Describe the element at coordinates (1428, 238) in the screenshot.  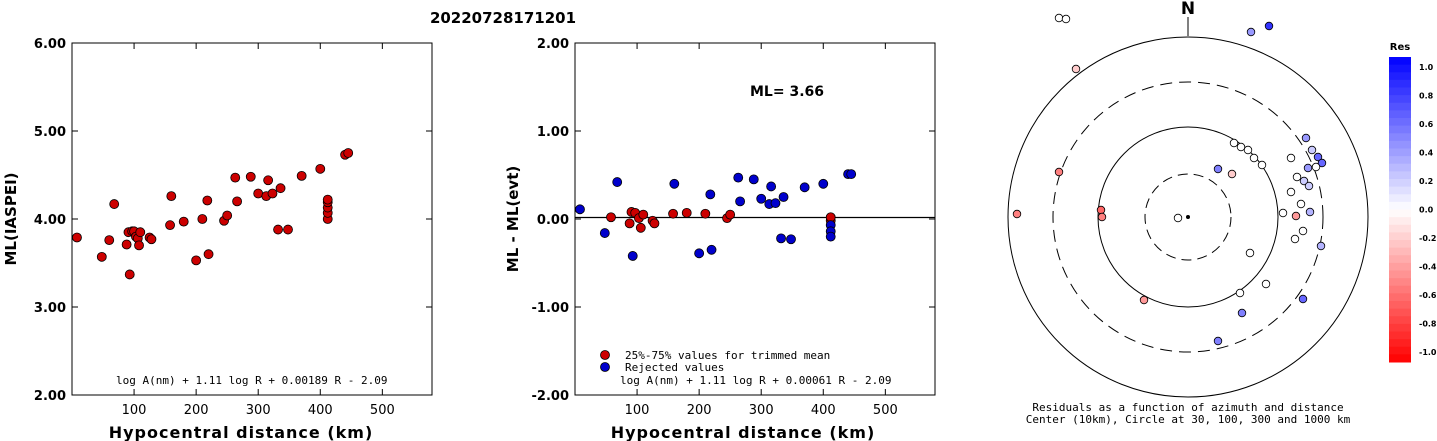
I see `colorbar-label: -0.2` at that location.